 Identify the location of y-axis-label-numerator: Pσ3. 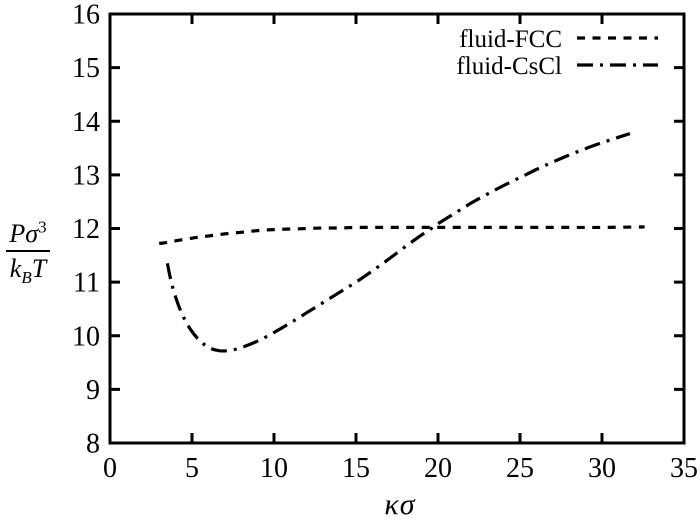
(28, 235).